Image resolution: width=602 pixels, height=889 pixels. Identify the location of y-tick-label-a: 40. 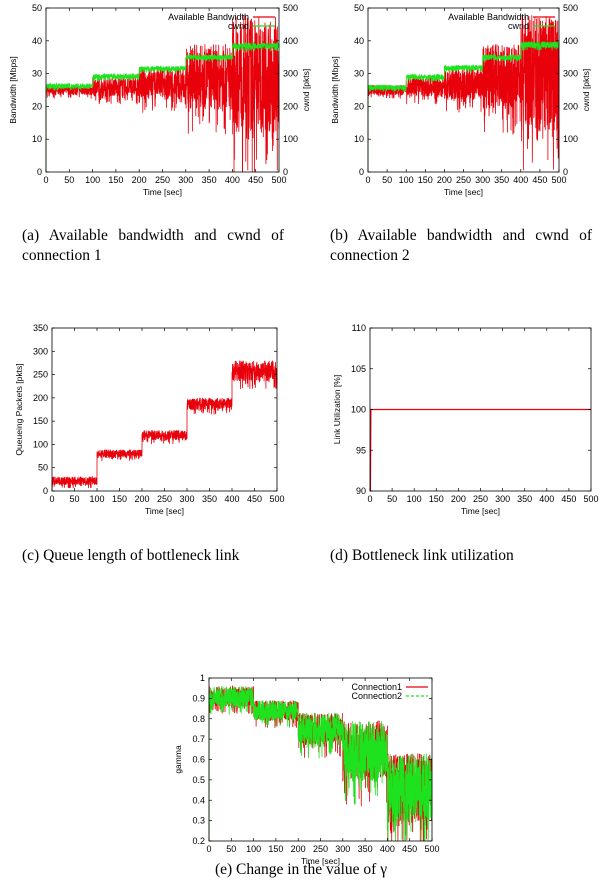
(37, 41).